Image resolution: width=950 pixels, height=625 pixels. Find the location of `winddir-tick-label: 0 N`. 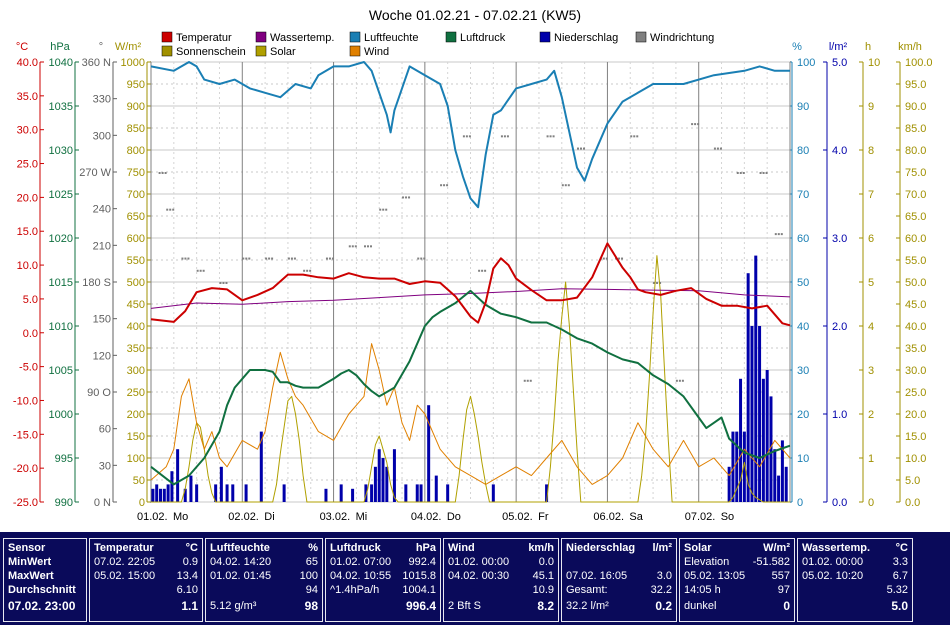

winddir-tick-label: 0 N is located at coordinates (102, 503).